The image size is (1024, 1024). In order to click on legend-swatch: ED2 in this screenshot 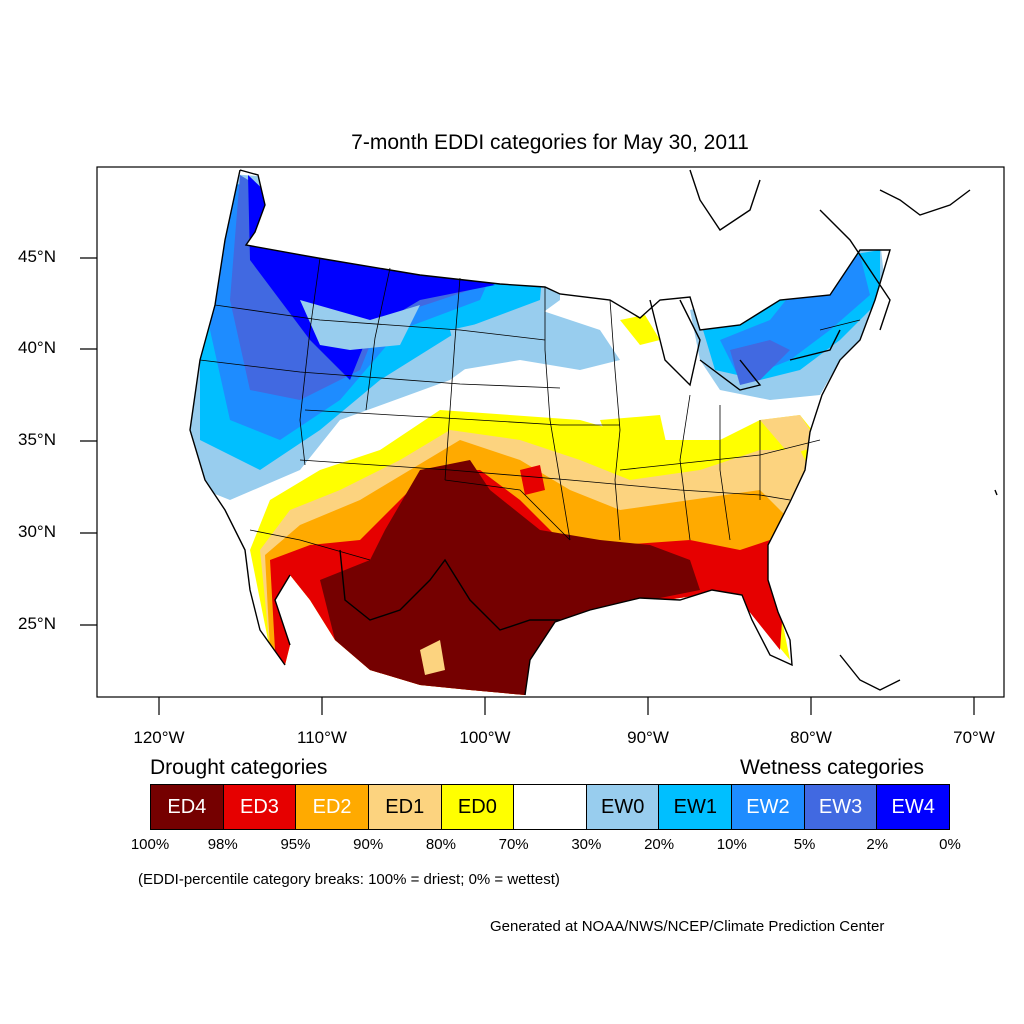, I will do `click(332, 807)`.